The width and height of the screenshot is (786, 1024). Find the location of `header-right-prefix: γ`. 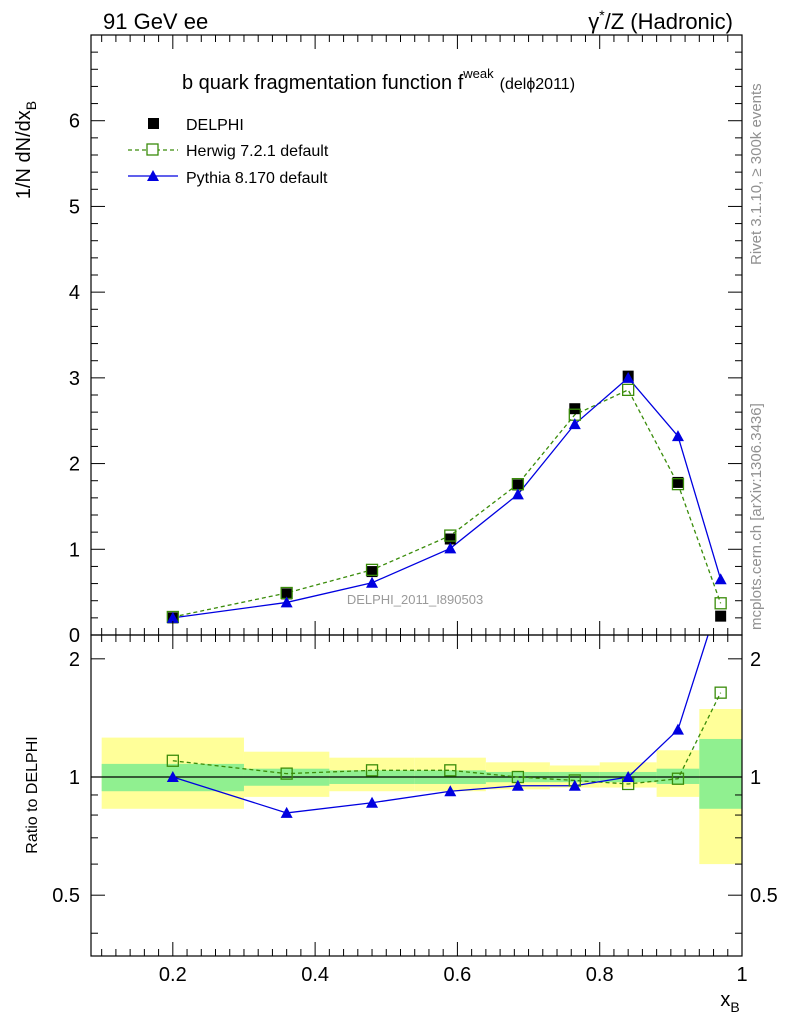

header-right-prefix: γ is located at coordinates (593, 21).